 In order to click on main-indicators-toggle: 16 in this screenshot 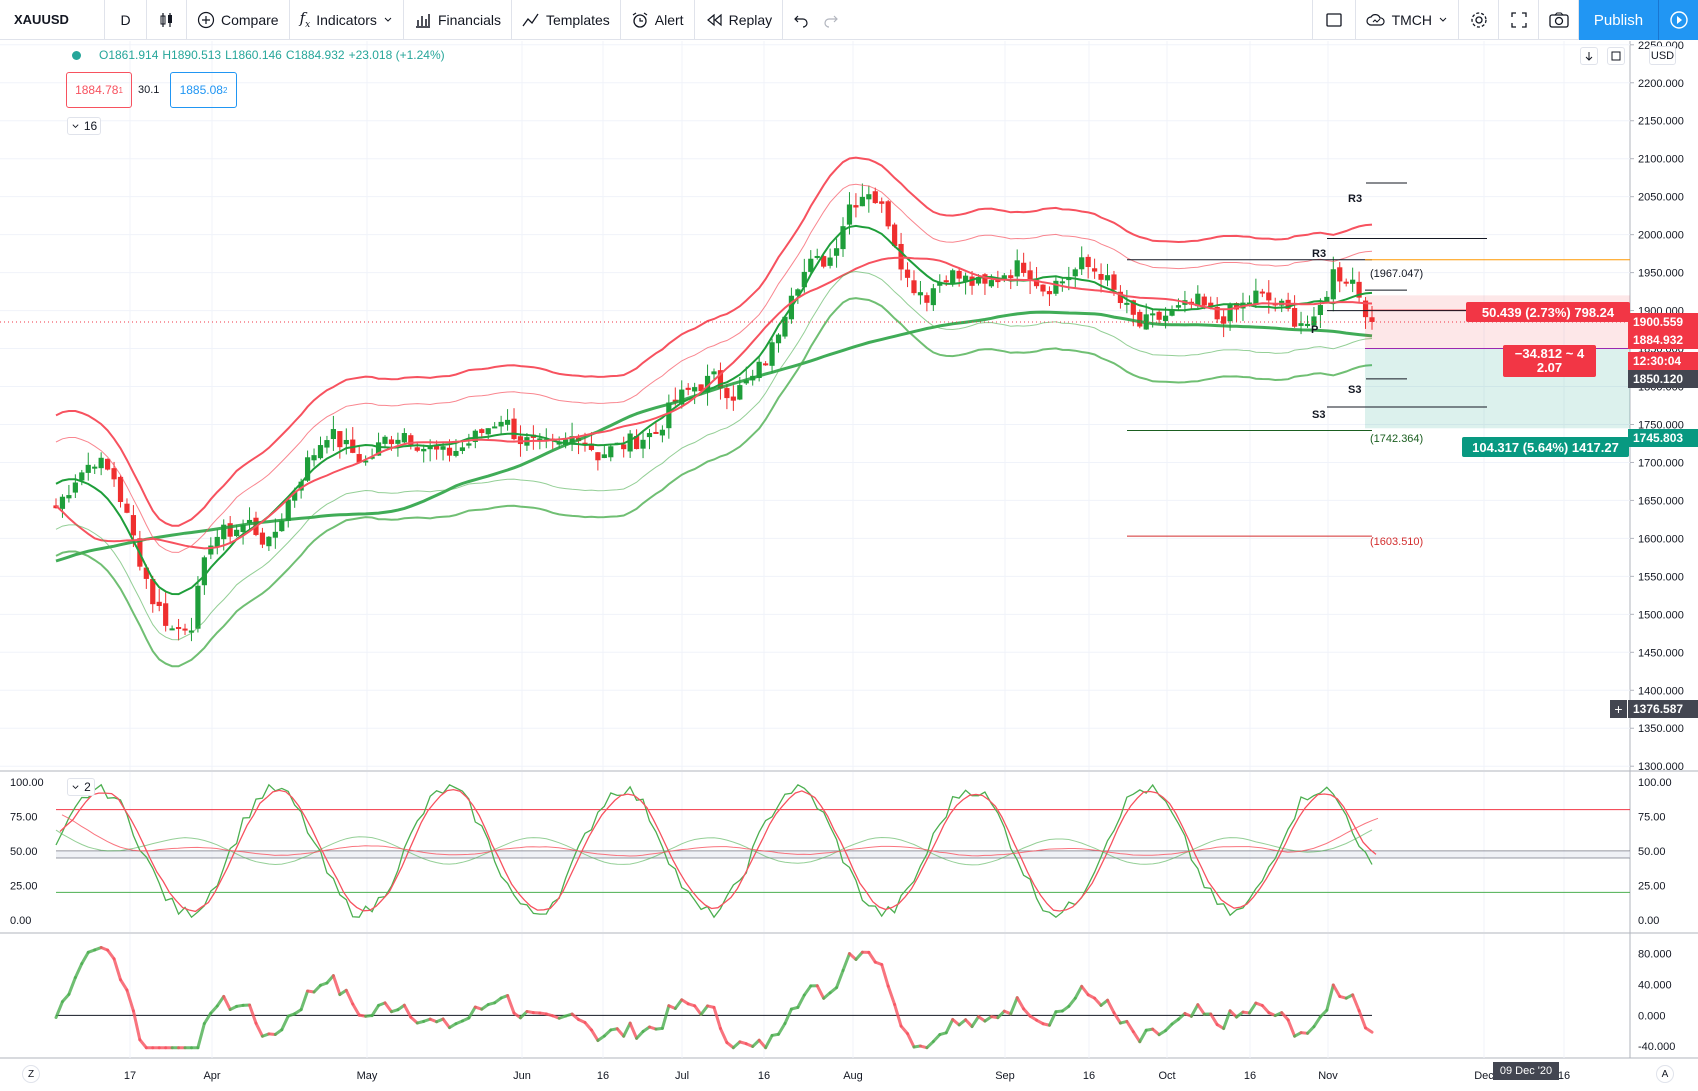, I will do `click(84, 126)`.